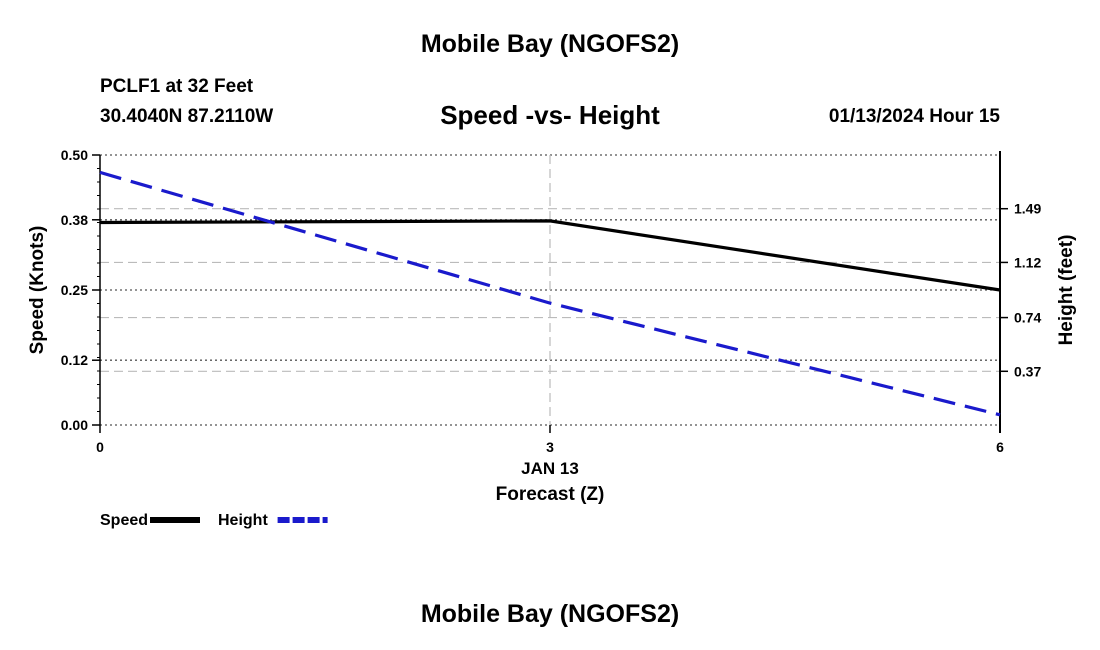  I want to click on legend-label-speed: Speed, so click(124, 520).